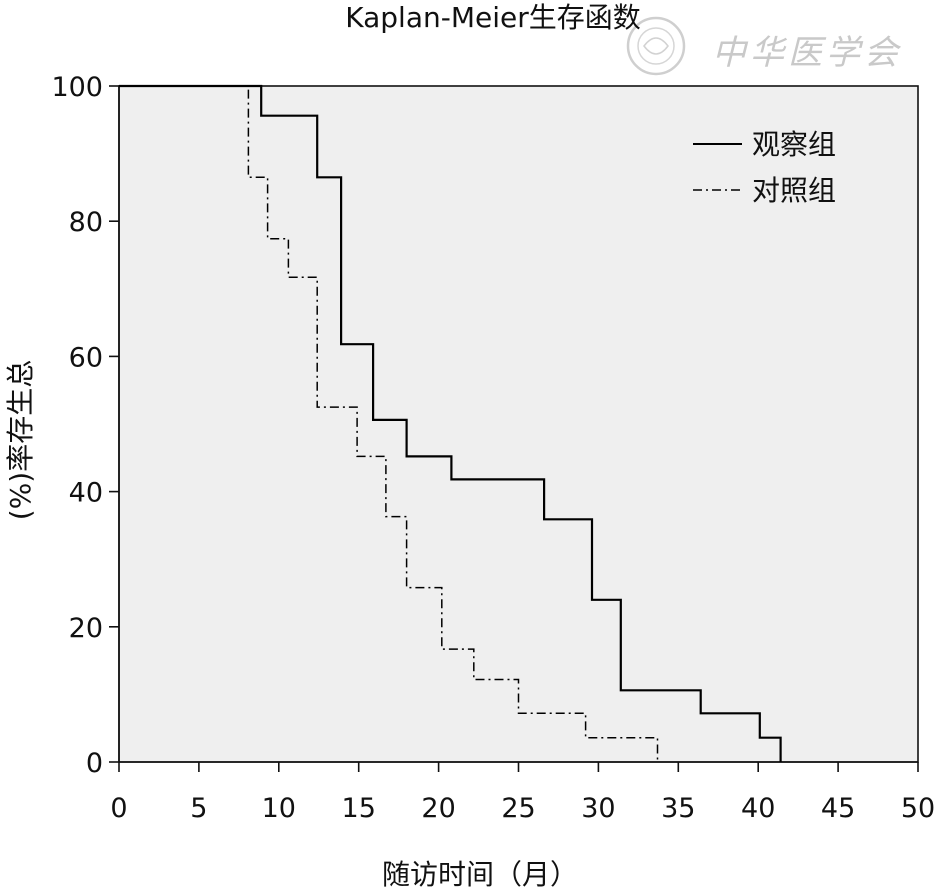 The image size is (946, 895). What do you see at coordinates (493, 17) in the screenshot?
I see `chart-title: Kaplan-Meier生存函数` at bounding box center [493, 17].